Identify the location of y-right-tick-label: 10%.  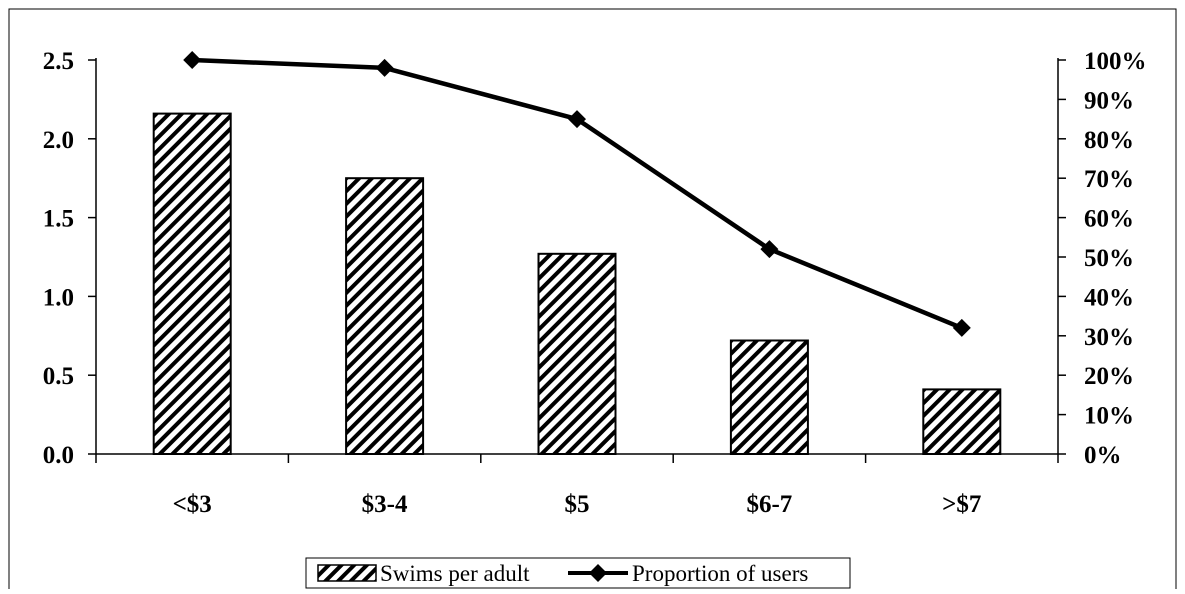
(1109, 416).